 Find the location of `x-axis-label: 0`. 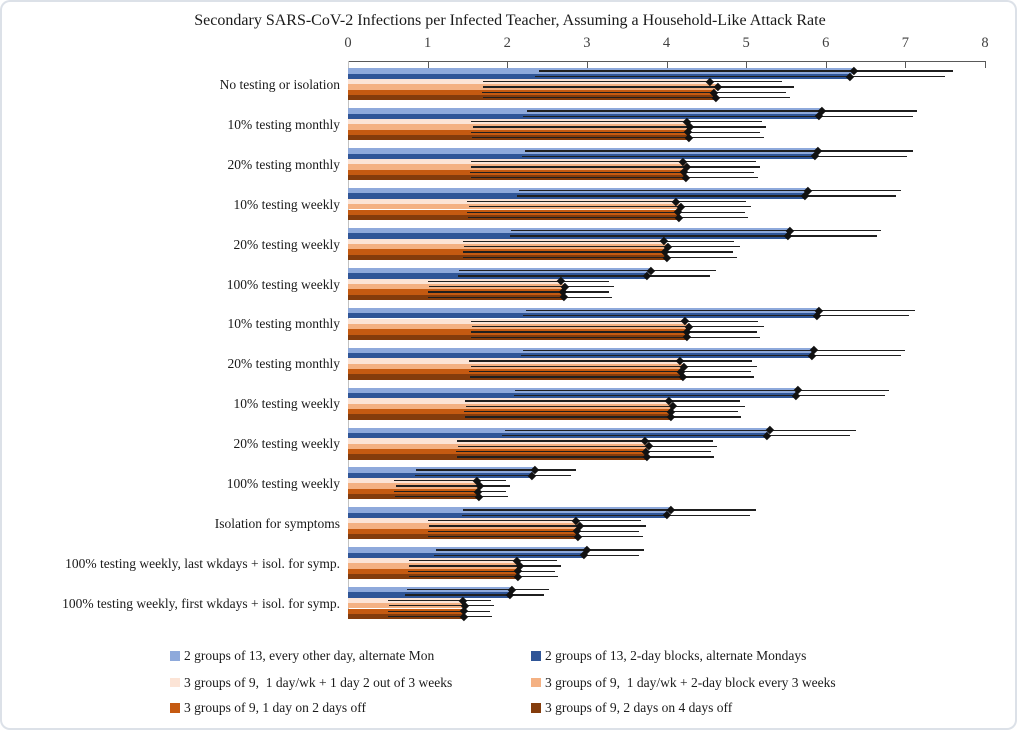

x-axis-label: 0 is located at coordinates (348, 43).